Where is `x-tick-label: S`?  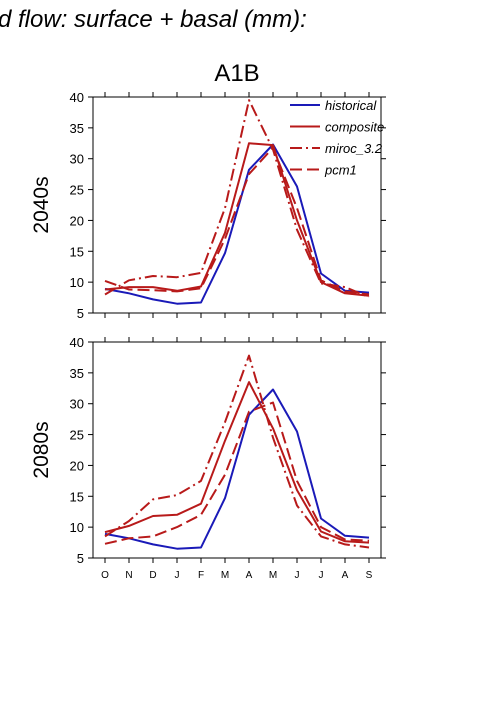 x-tick-label: S is located at coordinates (369, 575).